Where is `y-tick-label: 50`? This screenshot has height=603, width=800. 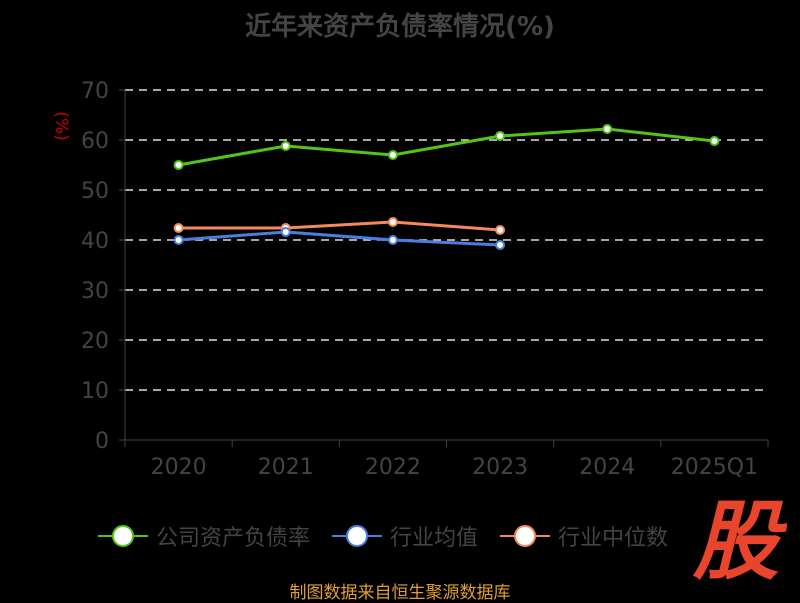
y-tick-label: 50 is located at coordinates (95, 191).